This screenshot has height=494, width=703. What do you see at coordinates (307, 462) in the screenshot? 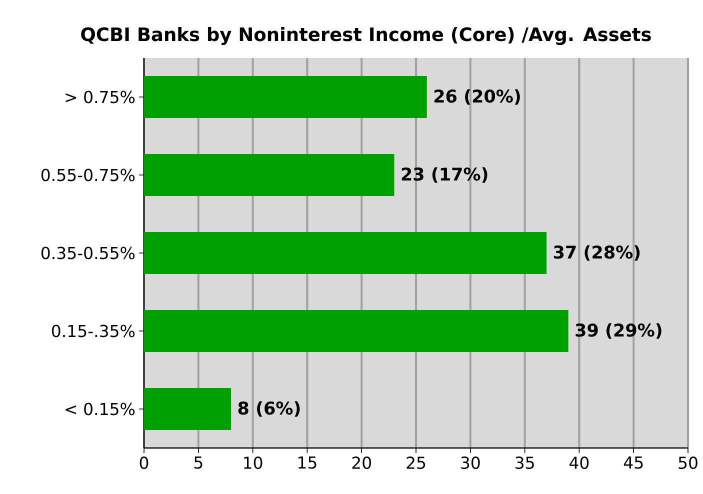
I see `x-tick-label: 15` at bounding box center [307, 462].